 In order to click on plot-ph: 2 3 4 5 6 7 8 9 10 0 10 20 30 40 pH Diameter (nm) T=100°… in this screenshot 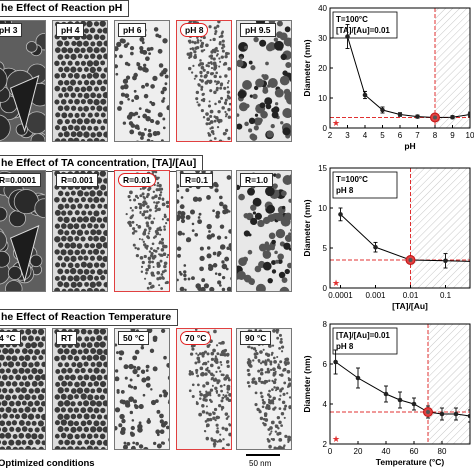, I will do `click(385, 77)`.